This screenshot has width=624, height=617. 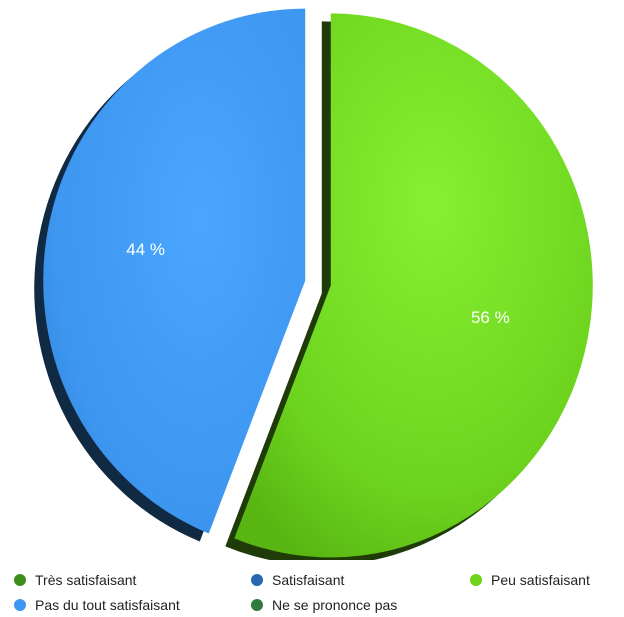 I want to click on legend-label: Peu satisfaisant, so click(x=540, y=580).